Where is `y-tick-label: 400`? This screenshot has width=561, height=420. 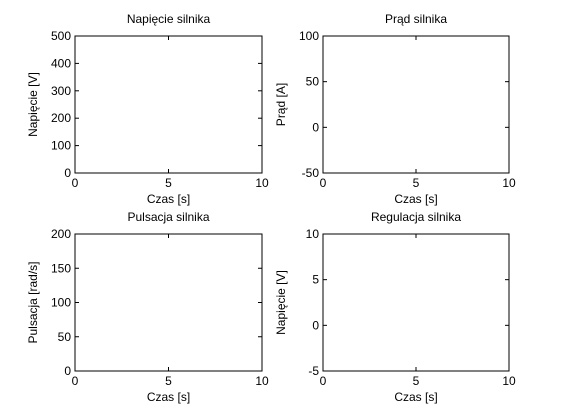
y-tick-label: 400 is located at coordinates (61, 63).